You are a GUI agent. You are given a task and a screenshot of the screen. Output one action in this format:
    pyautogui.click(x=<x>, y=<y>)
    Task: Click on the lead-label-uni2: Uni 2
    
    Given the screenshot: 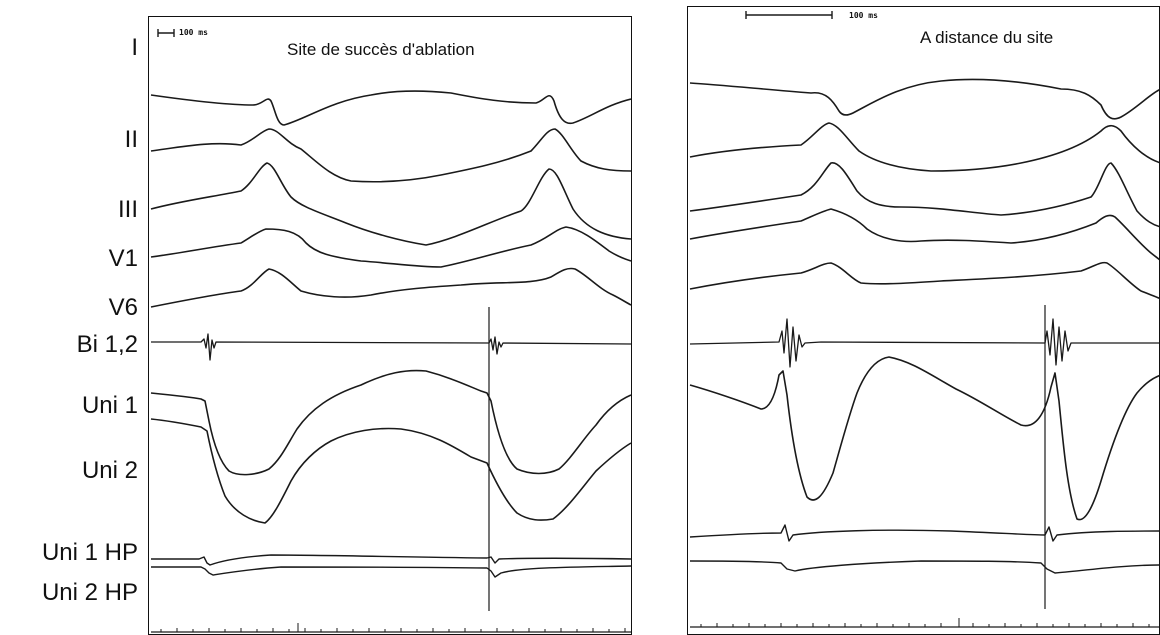 What is the action you would take?
    pyautogui.click(x=109, y=470)
    